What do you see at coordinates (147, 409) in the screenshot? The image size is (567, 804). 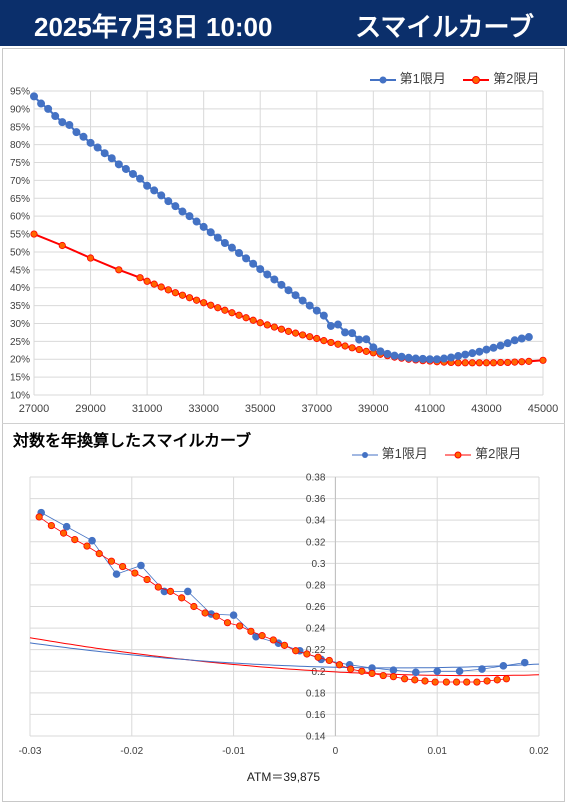 I see `x-tick-label: 31000` at bounding box center [147, 409].